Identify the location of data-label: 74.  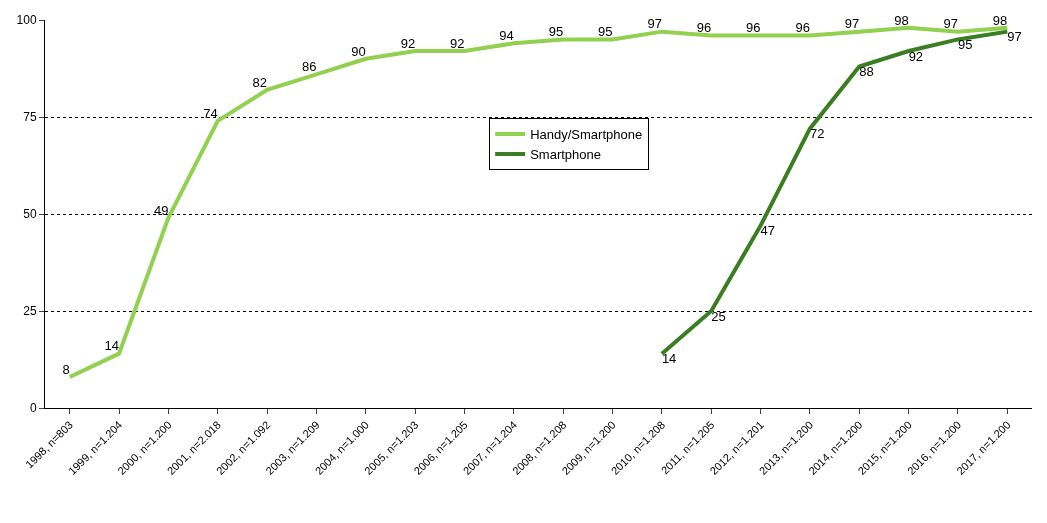
(210, 113).